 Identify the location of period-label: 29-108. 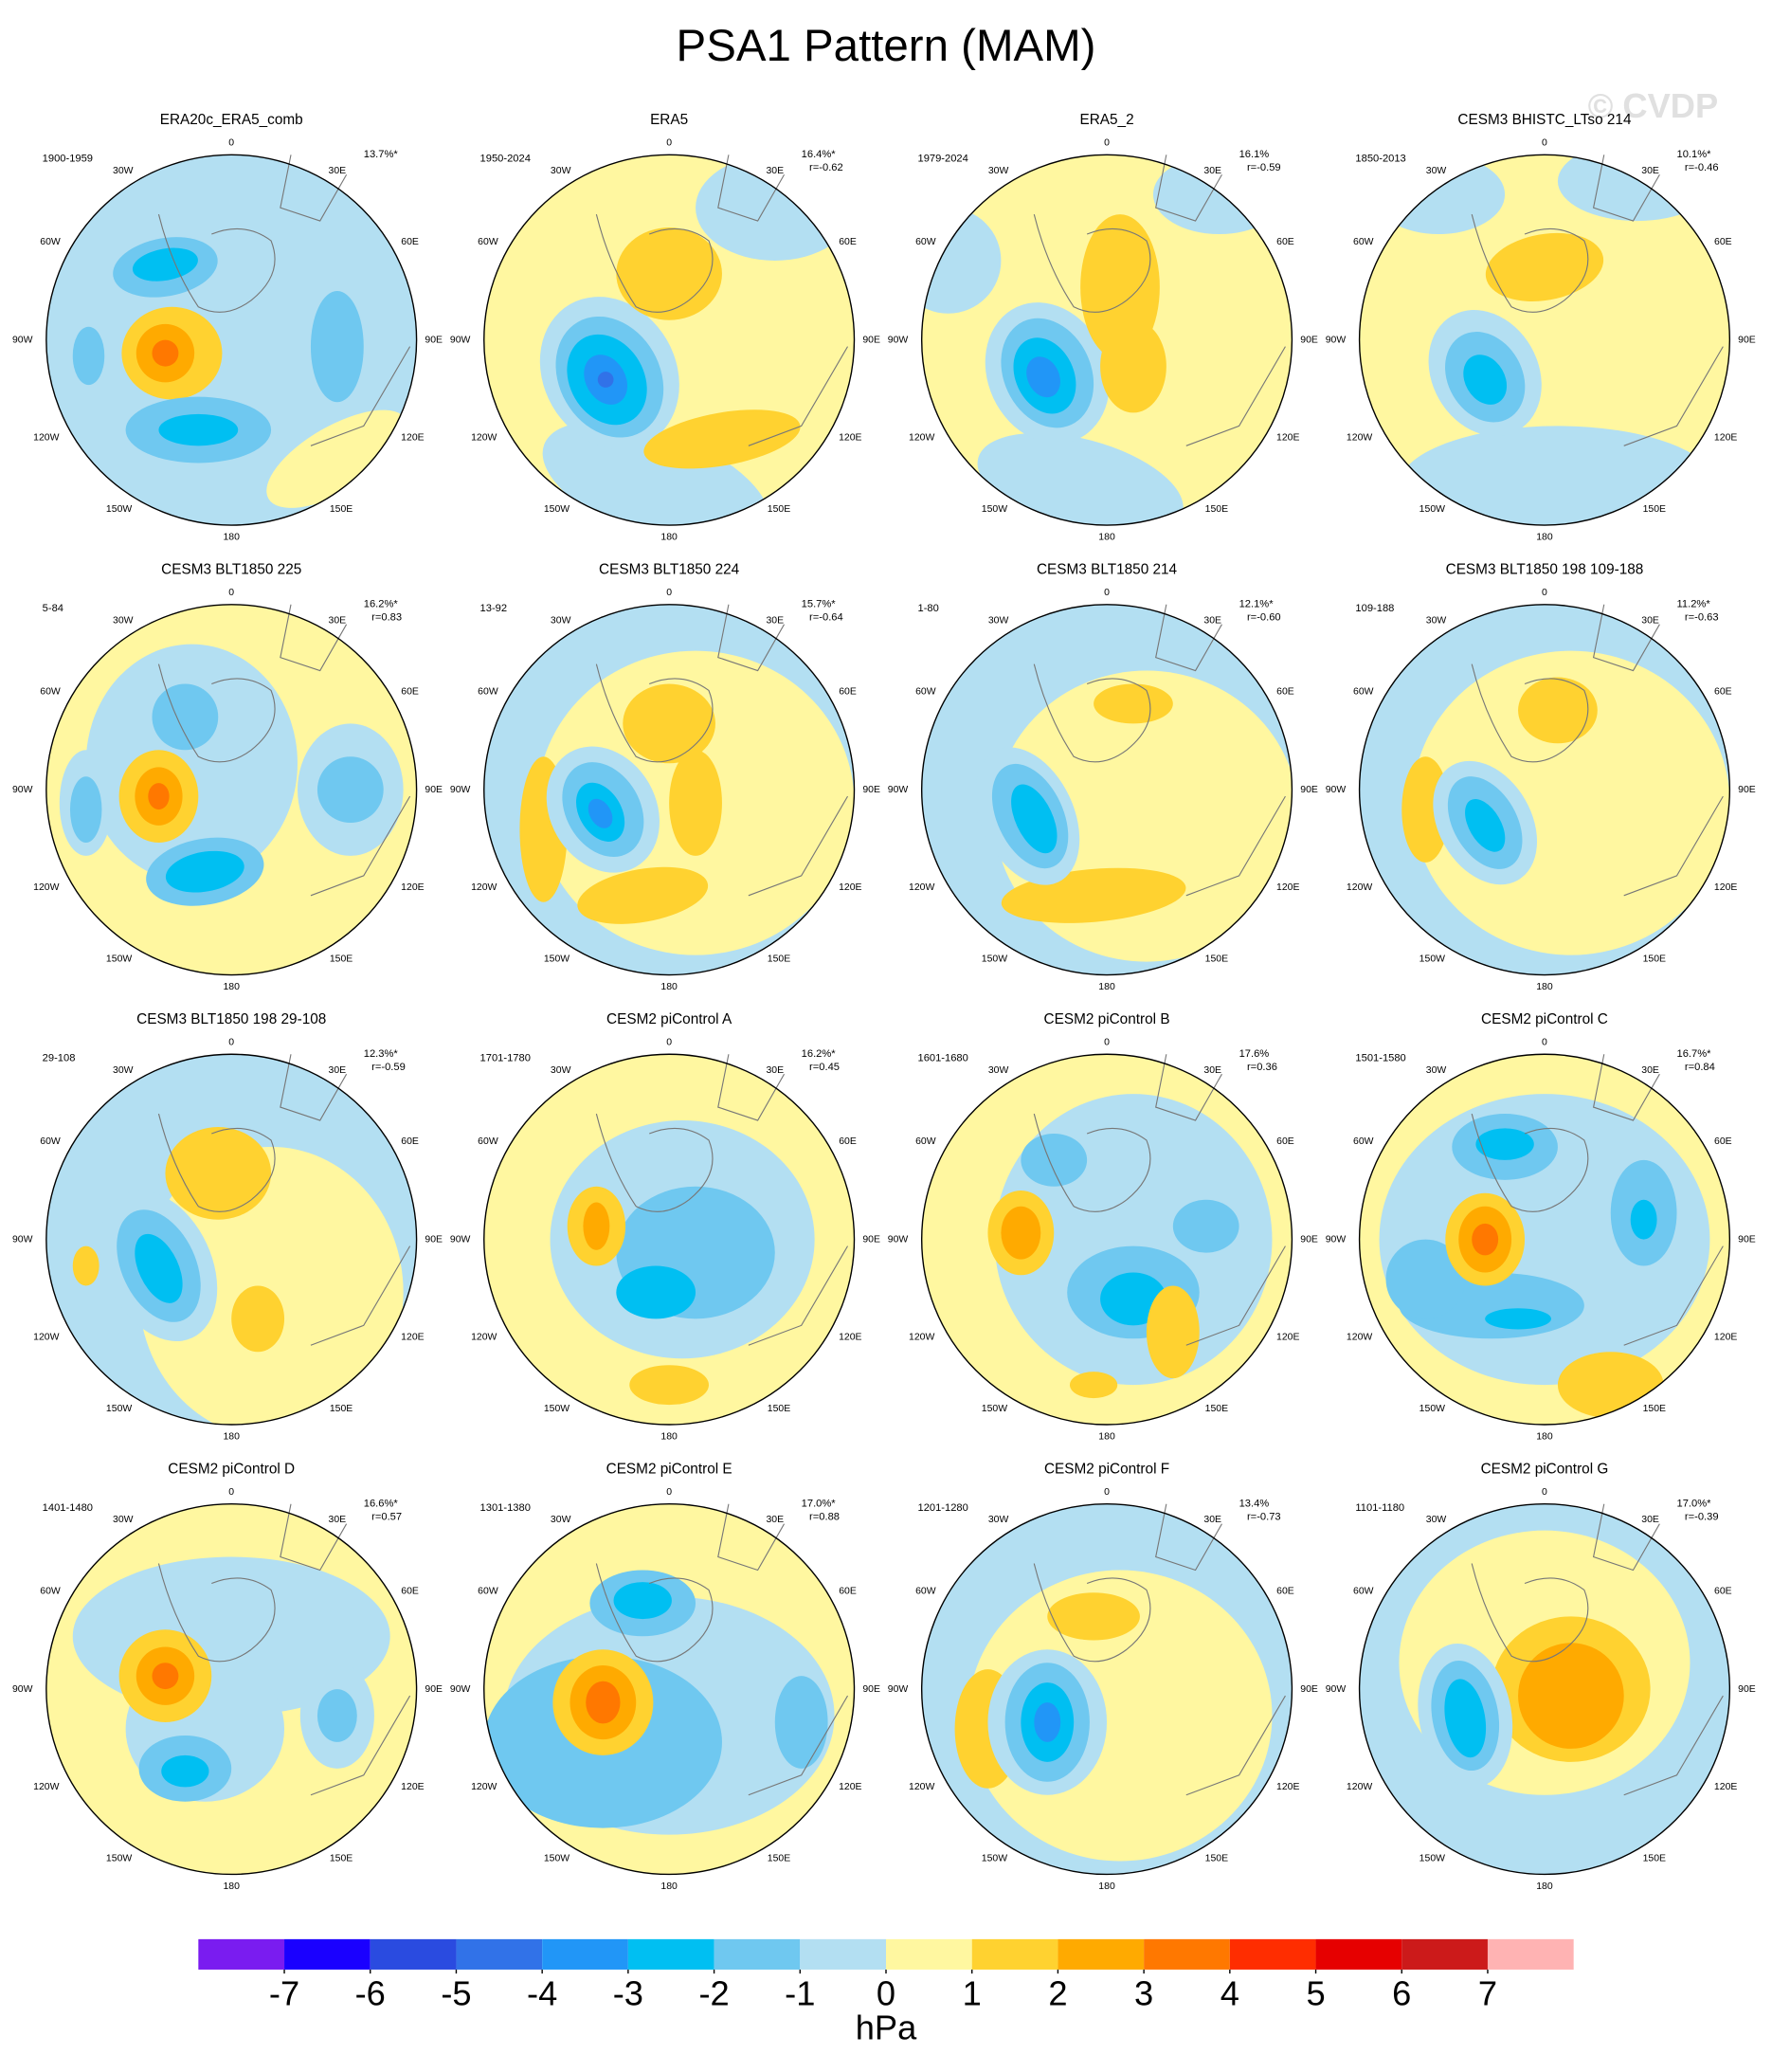
(59, 1057).